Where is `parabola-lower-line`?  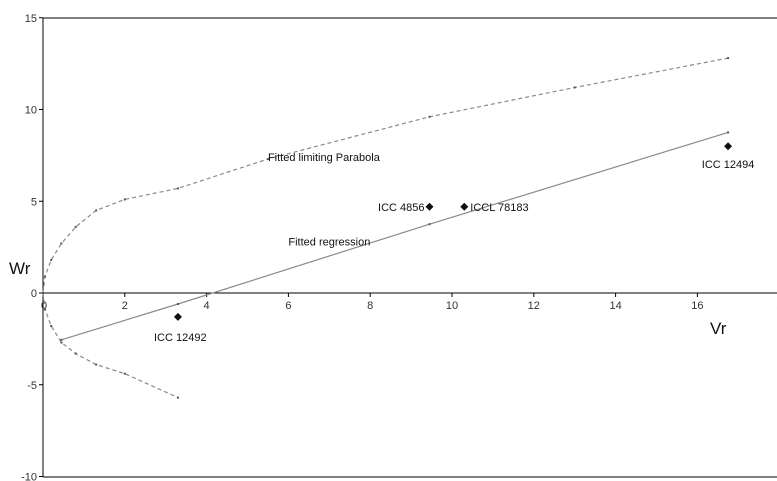
parabola-lower-line is located at coordinates (110, 345).